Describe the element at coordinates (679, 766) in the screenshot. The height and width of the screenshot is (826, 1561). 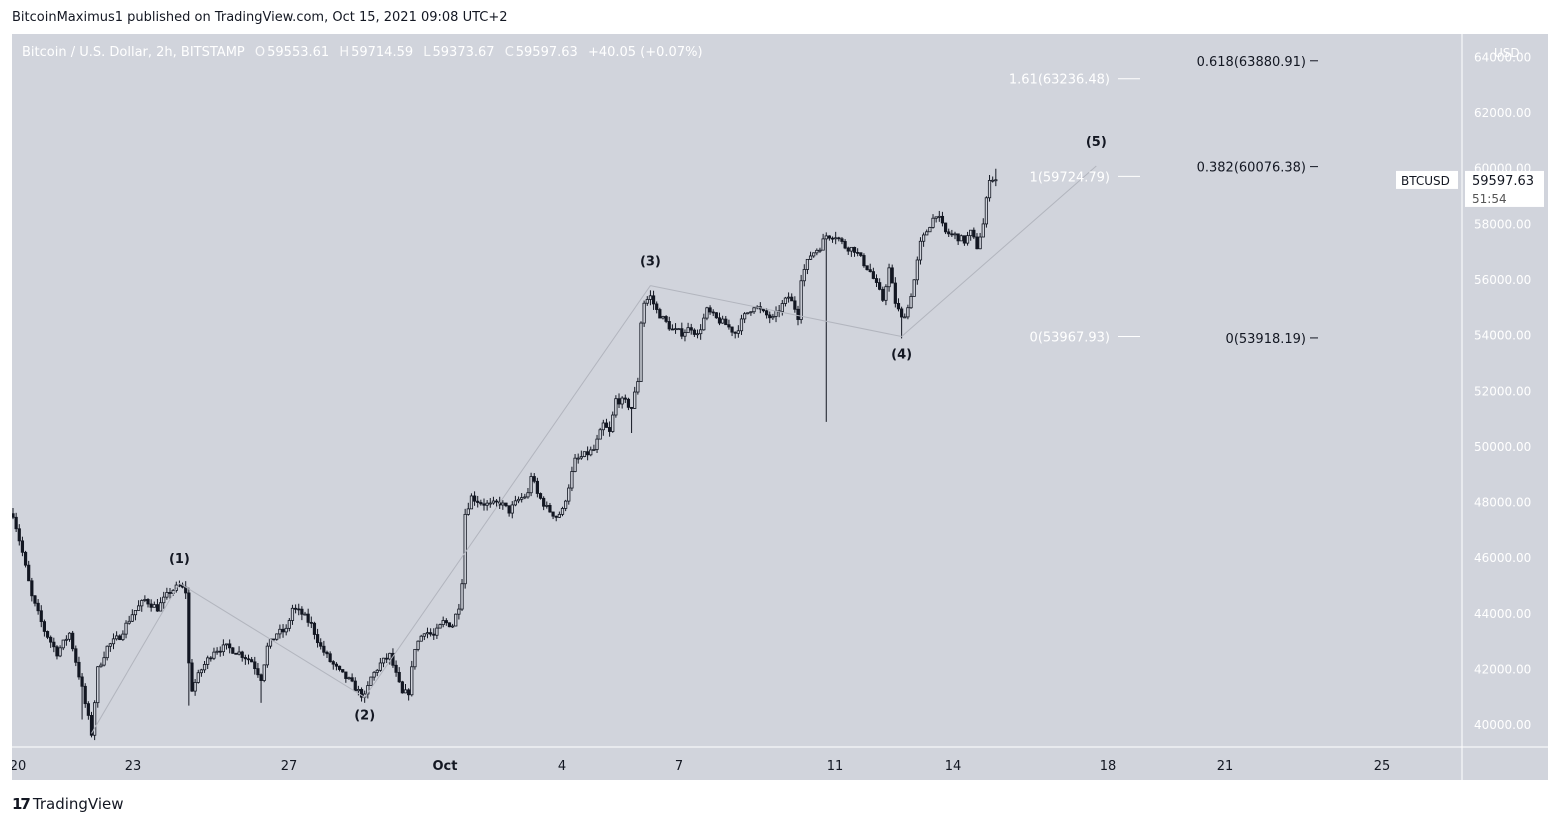
I see `x-tick-label: 7` at that location.